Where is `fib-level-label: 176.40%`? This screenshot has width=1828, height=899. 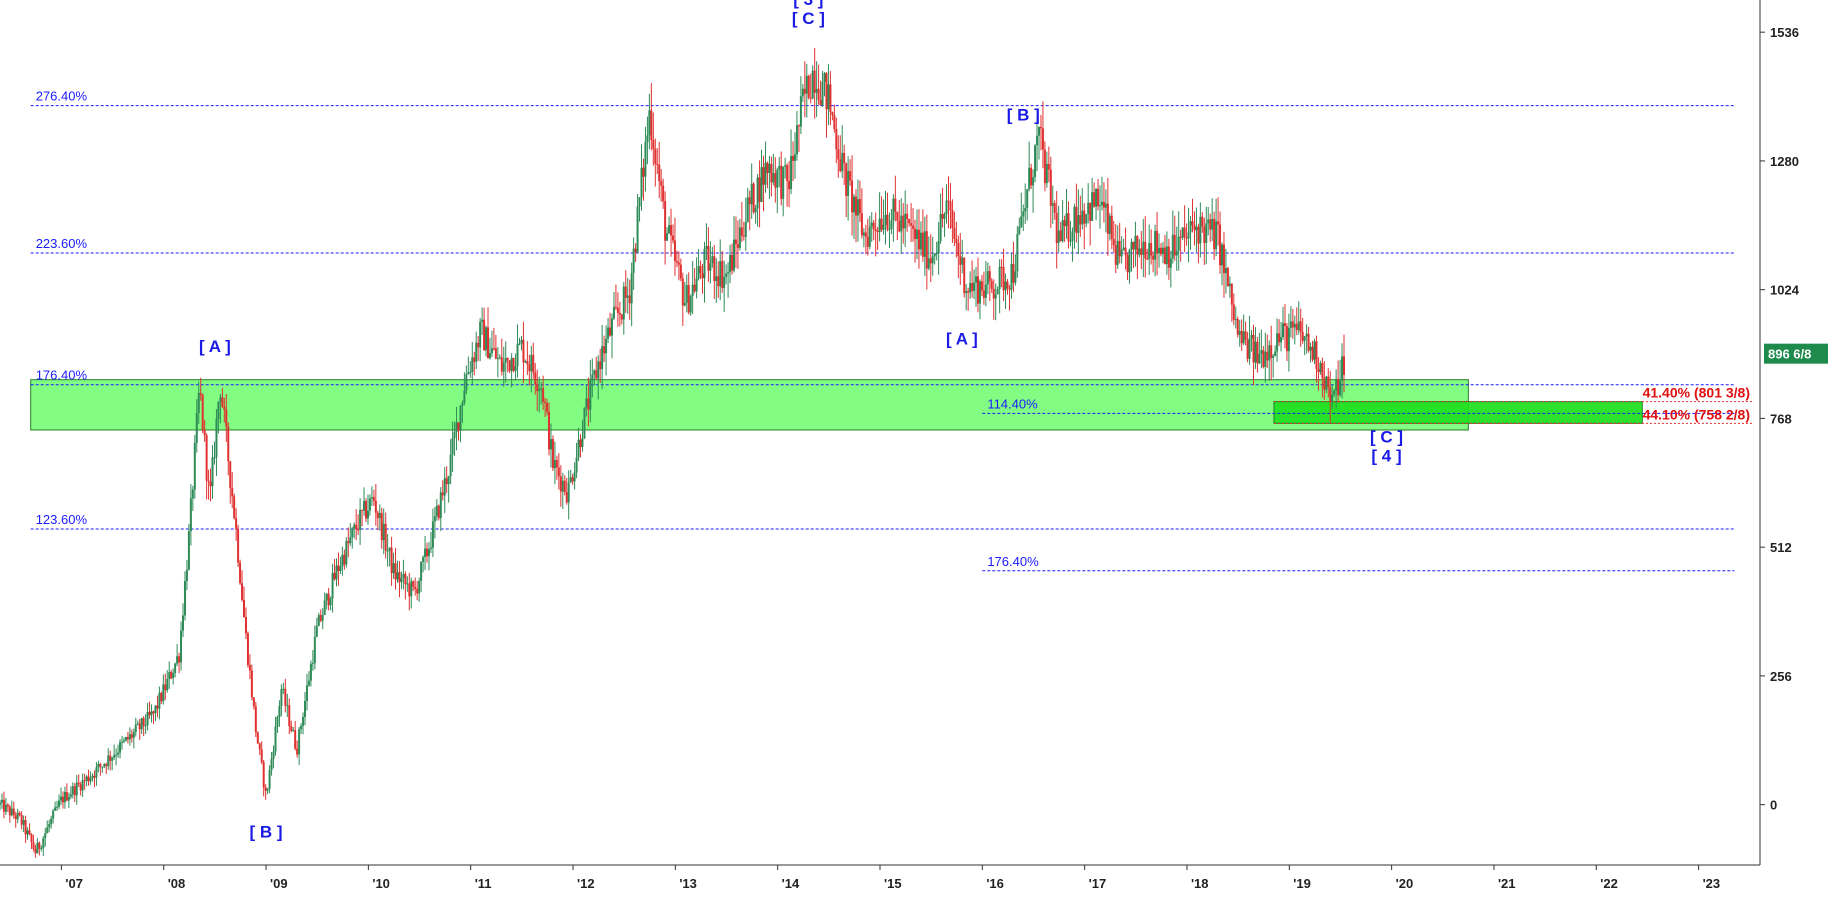
fib-level-label: 176.40% is located at coordinates (62, 375).